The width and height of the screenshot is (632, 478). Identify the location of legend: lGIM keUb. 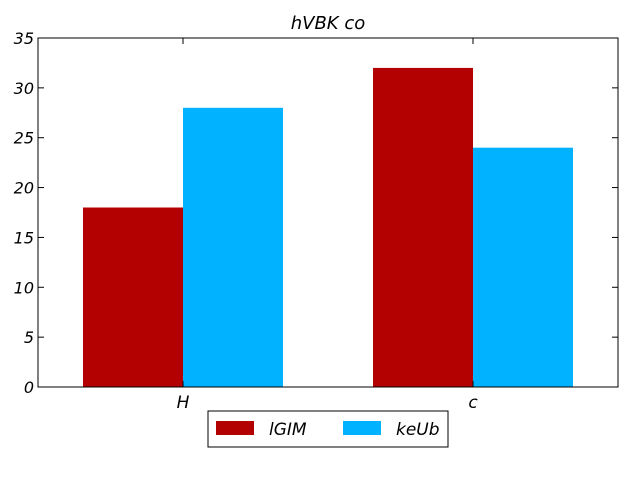
(328, 429).